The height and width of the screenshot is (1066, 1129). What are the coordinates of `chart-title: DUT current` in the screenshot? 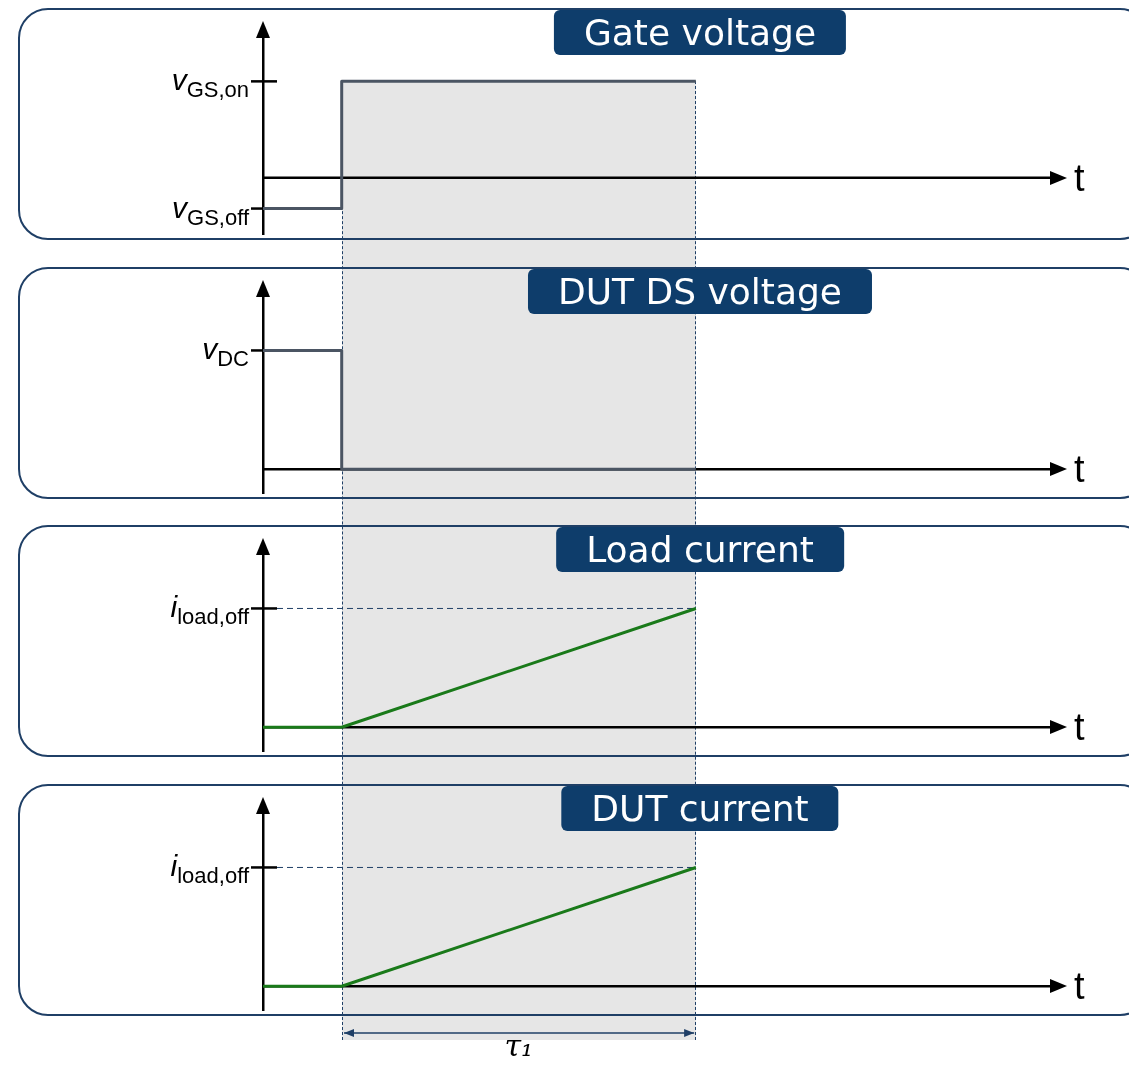 It's located at (700, 808).